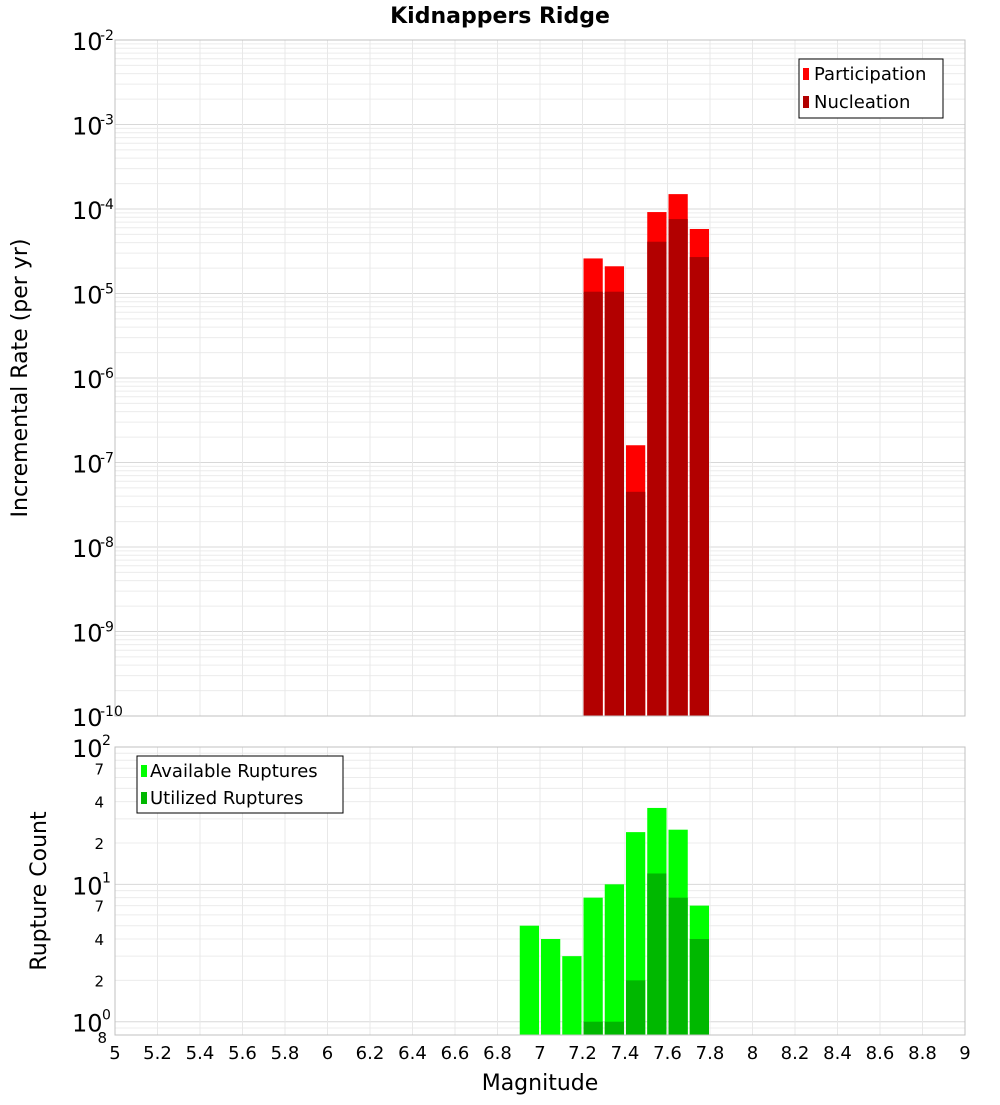 Image resolution: width=1000 pixels, height=1105 pixels. Describe the element at coordinates (157, 1053) in the screenshot. I see `x-tick-label: 5.2` at that location.